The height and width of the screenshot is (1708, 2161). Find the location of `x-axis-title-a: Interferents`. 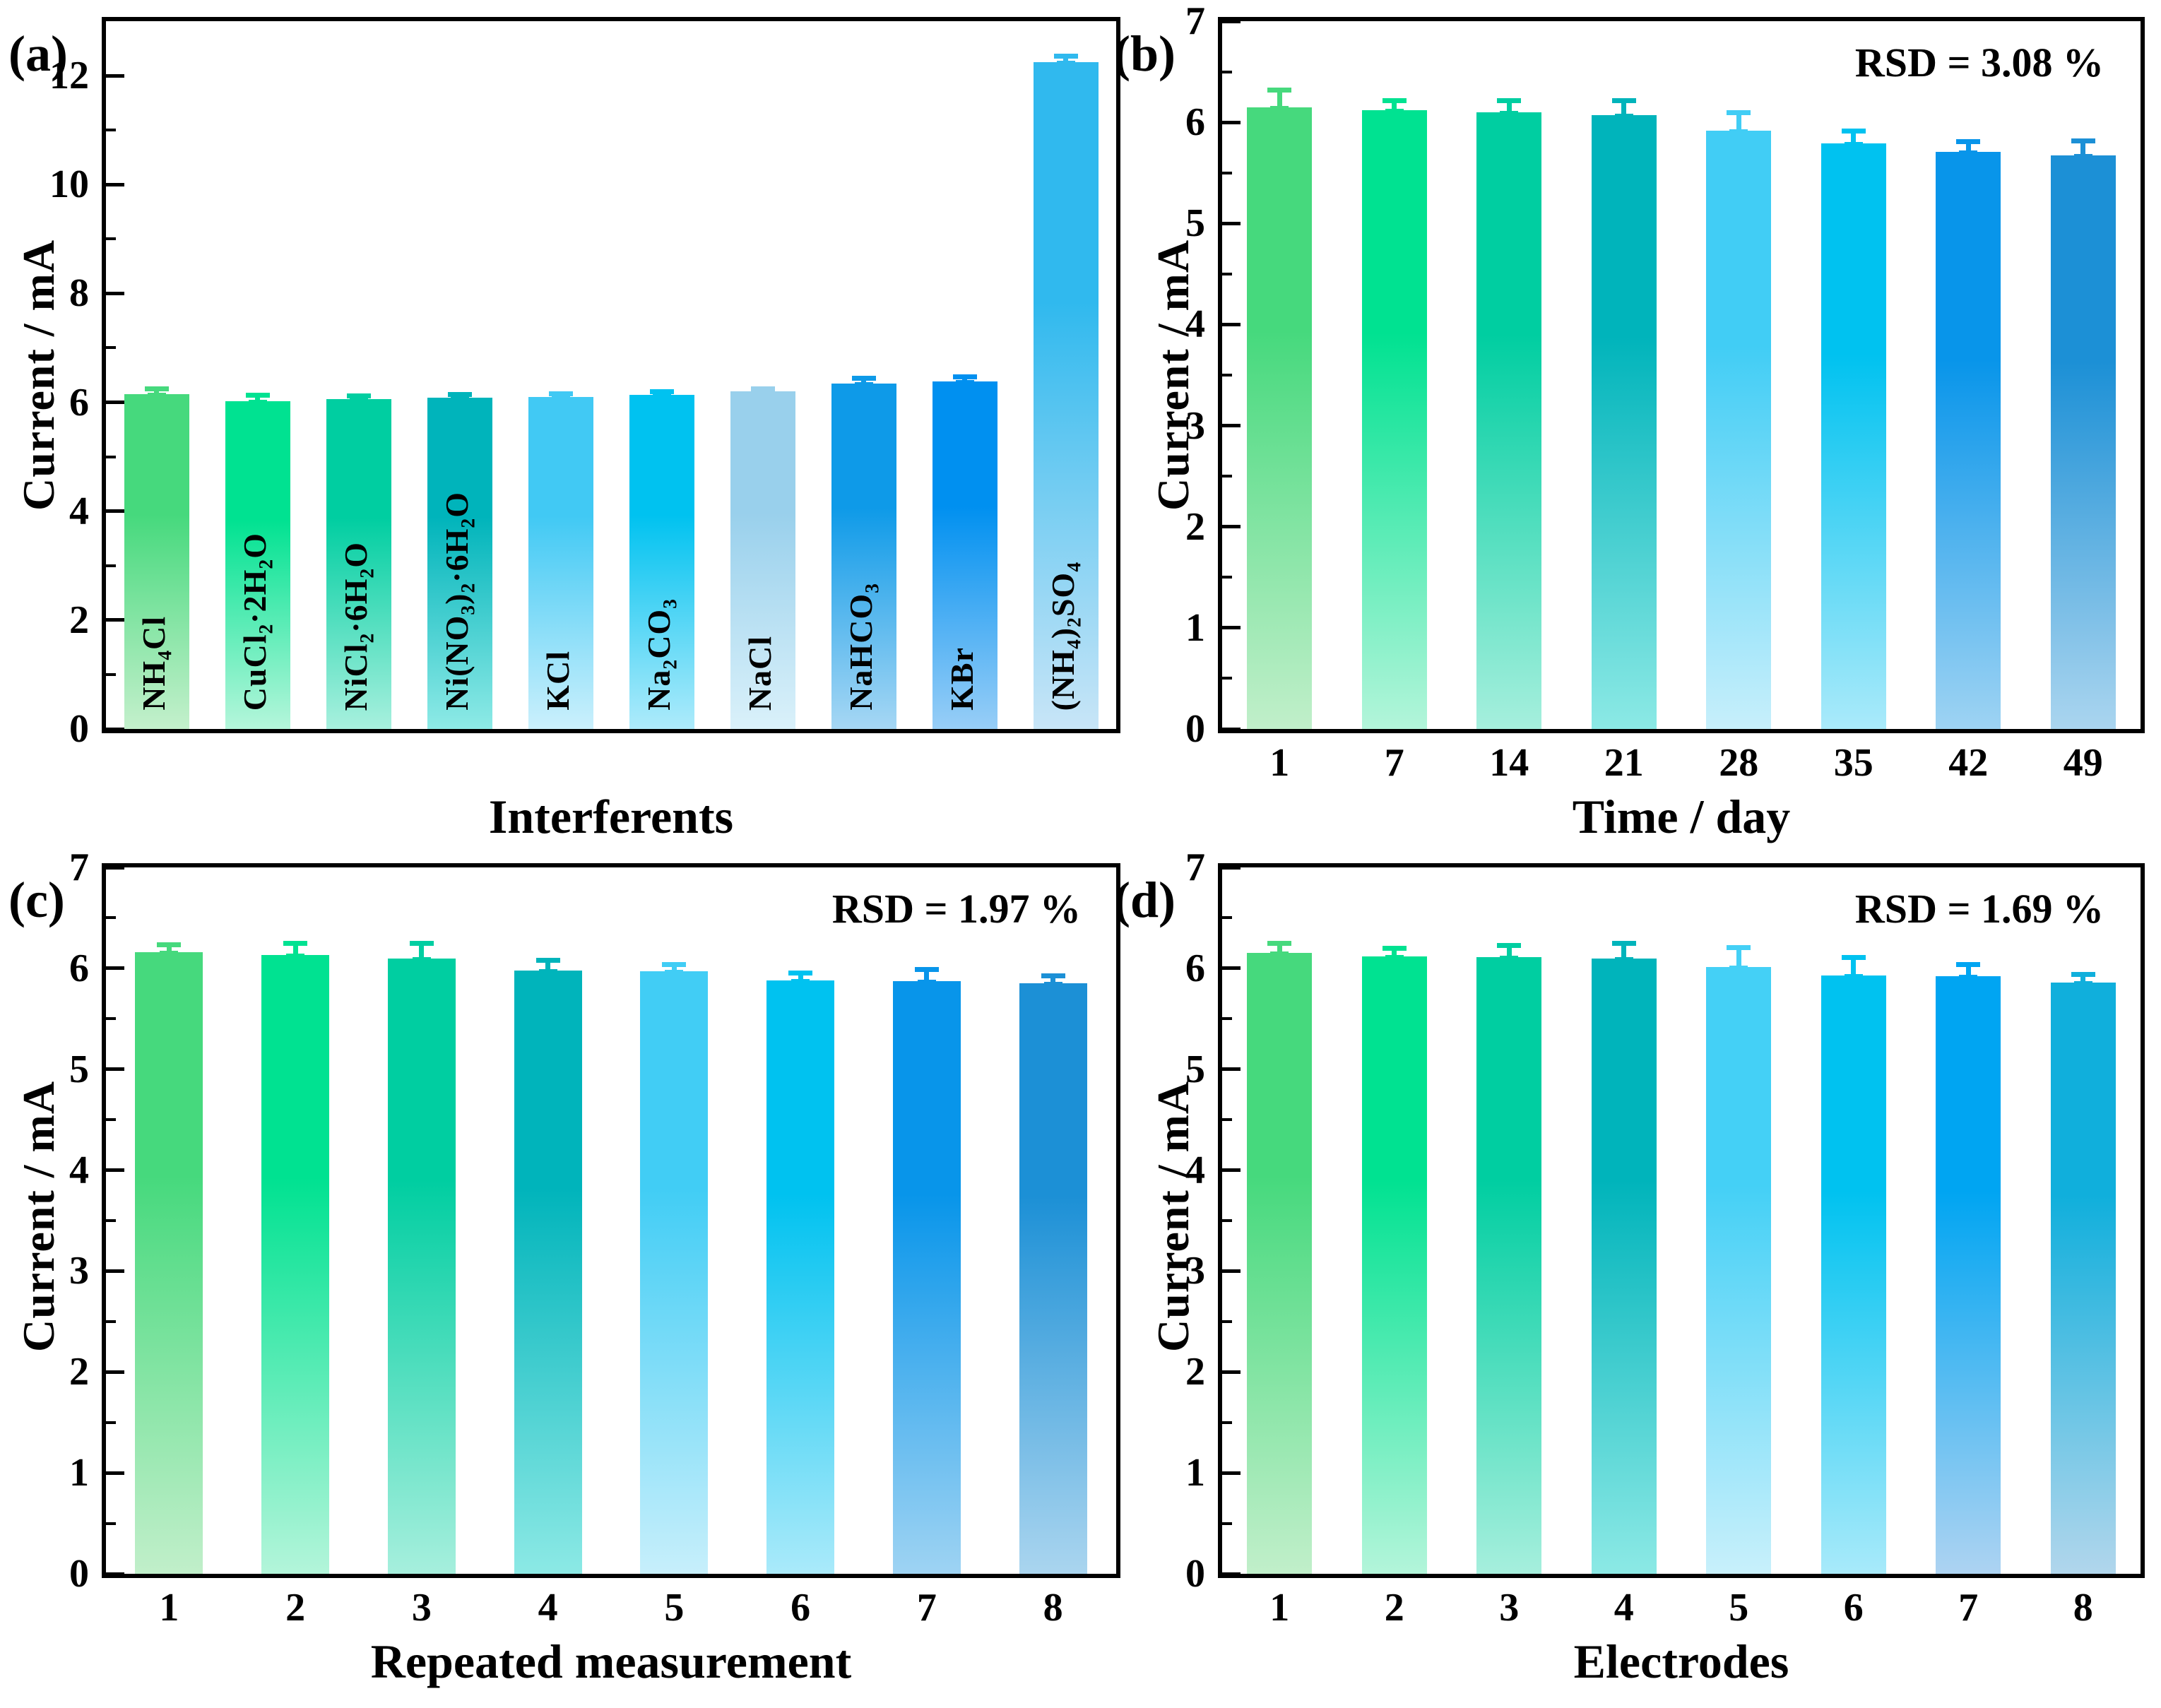

x-axis-title-a: Interferents is located at coordinates (611, 816).